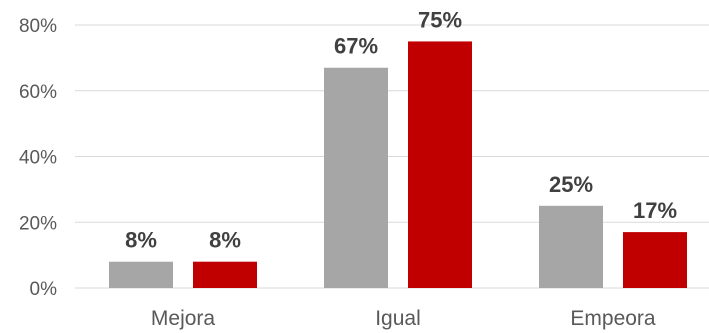  What do you see at coordinates (613, 318) in the screenshot?
I see `category-label: Empeora` at bounding box center [613, 318].